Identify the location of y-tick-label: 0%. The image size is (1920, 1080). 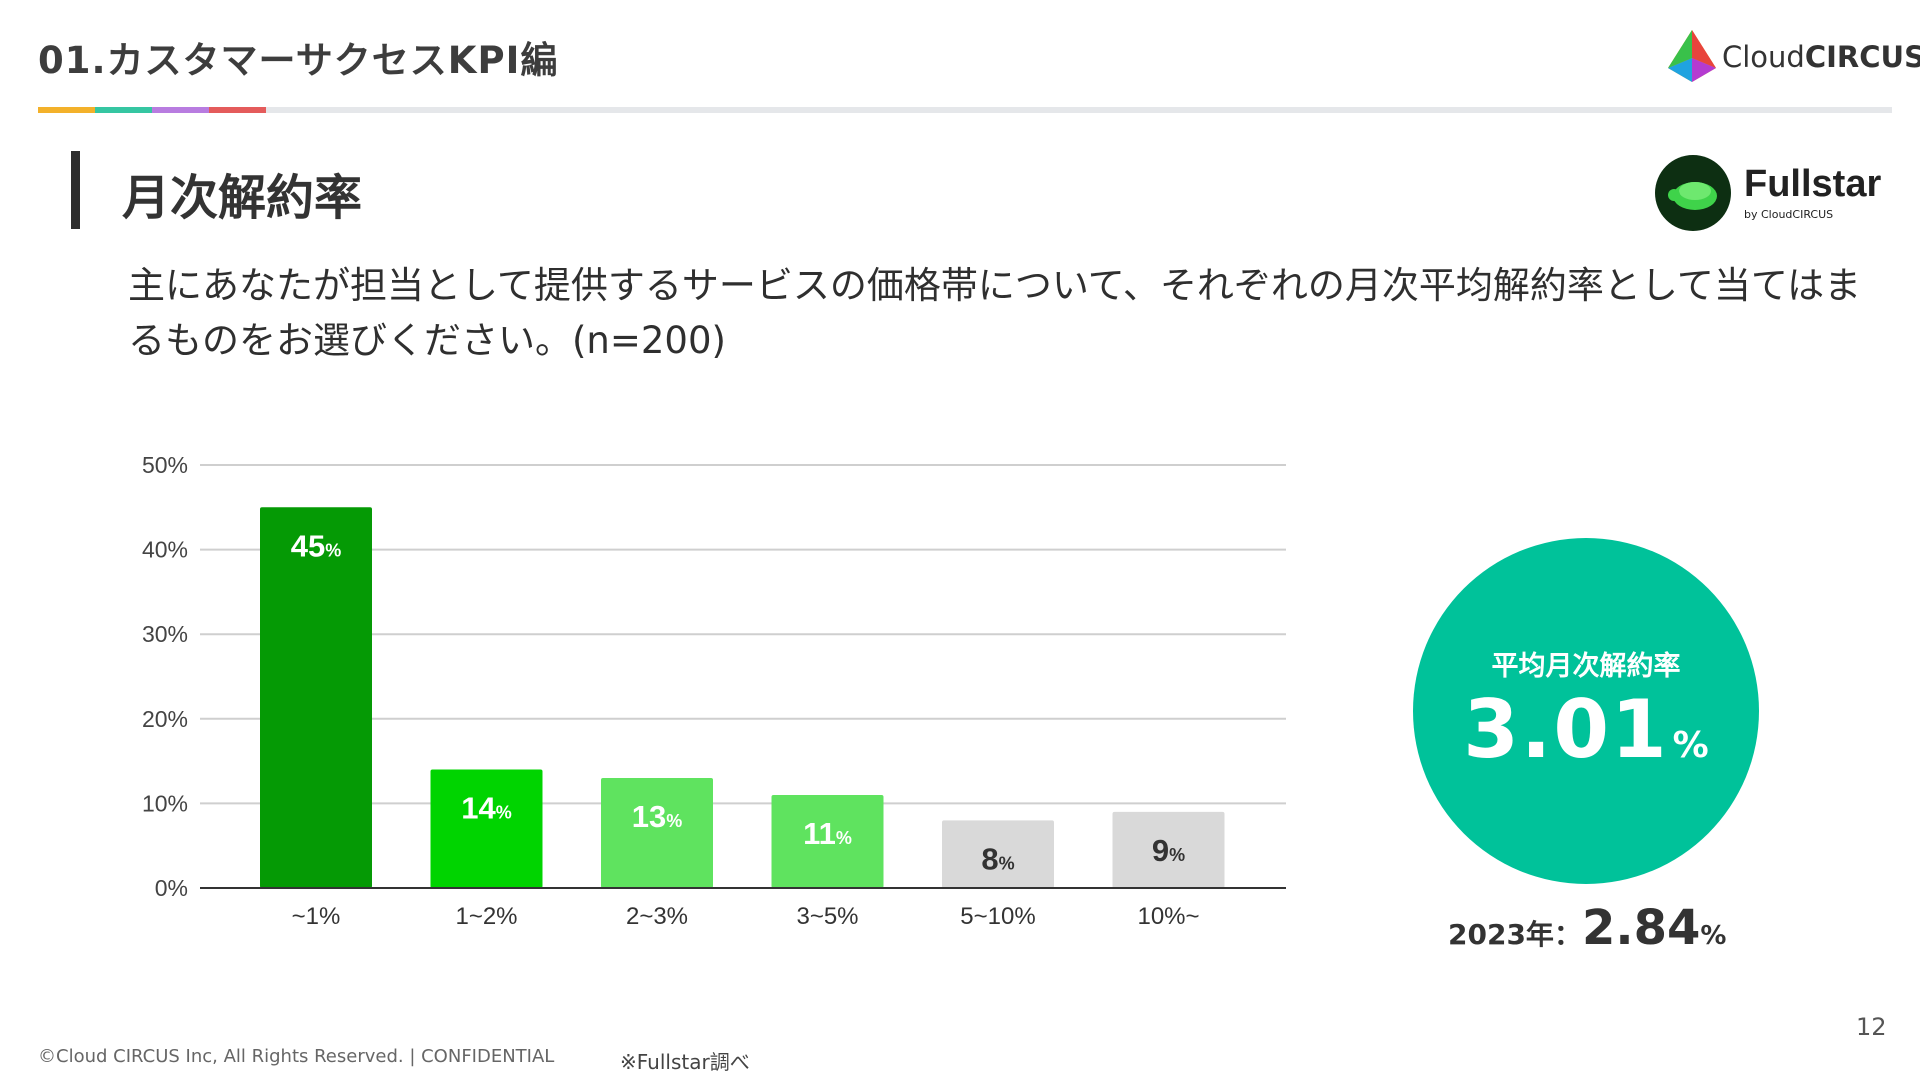
(171, 888).